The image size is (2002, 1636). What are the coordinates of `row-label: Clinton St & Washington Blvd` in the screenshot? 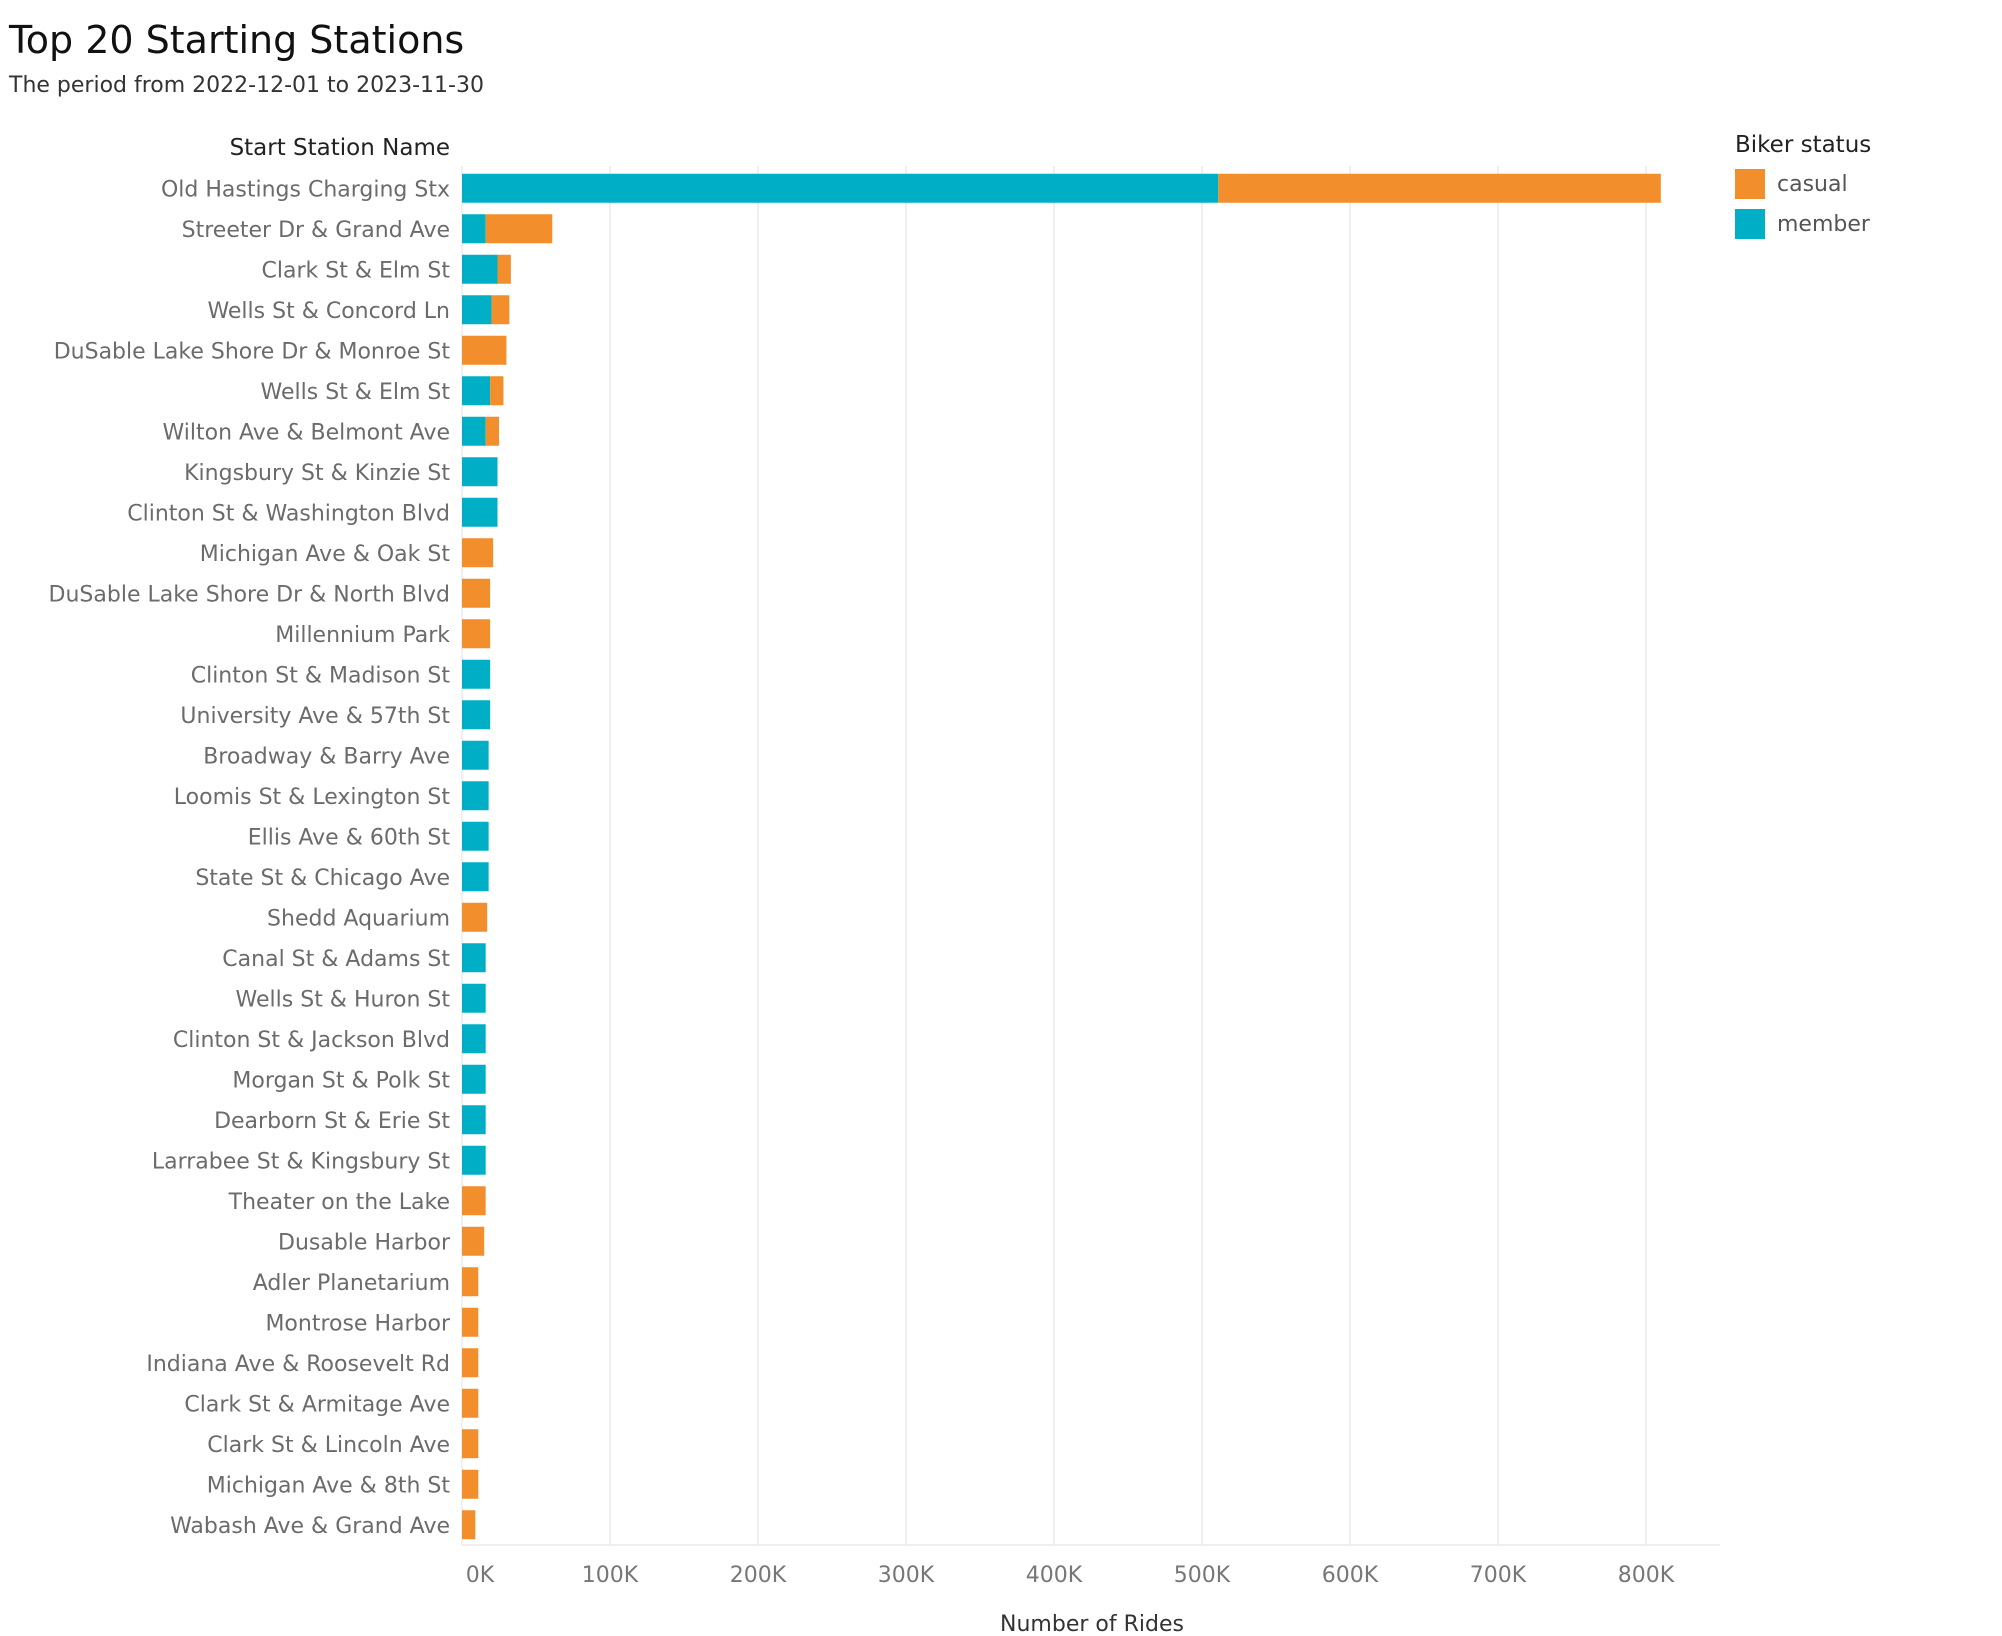 It's located at (288, 513).